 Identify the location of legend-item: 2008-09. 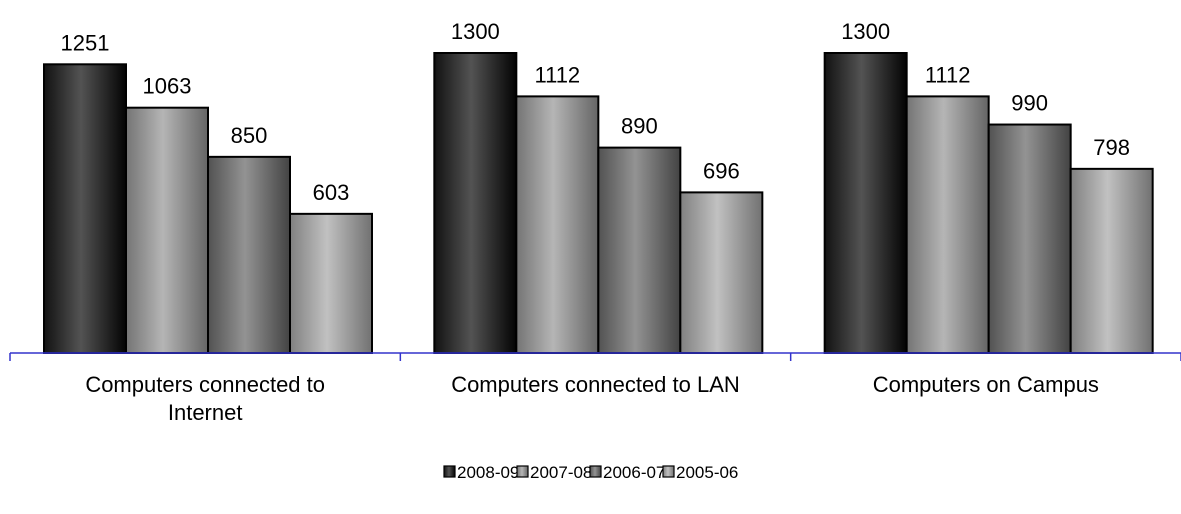
(481, 472).